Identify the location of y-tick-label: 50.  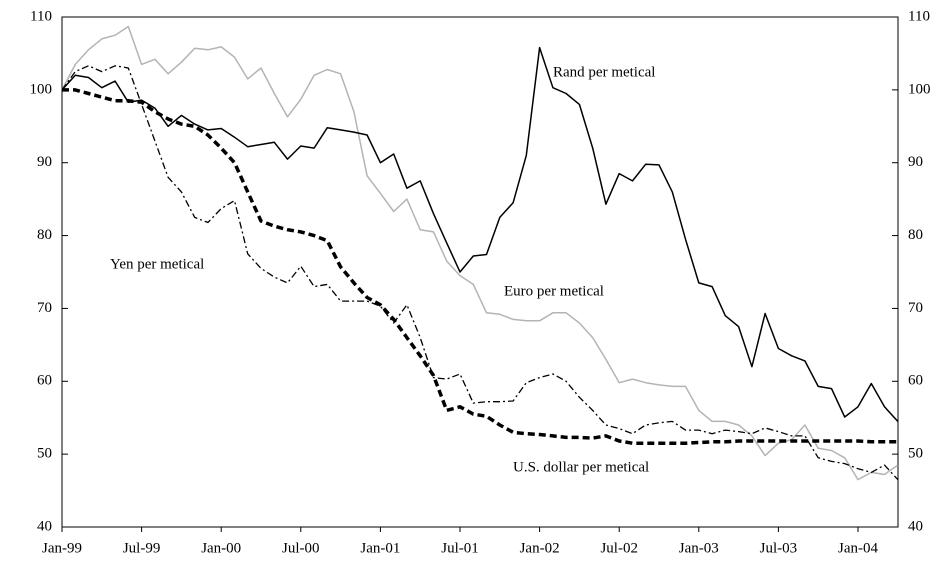
(44, 454).